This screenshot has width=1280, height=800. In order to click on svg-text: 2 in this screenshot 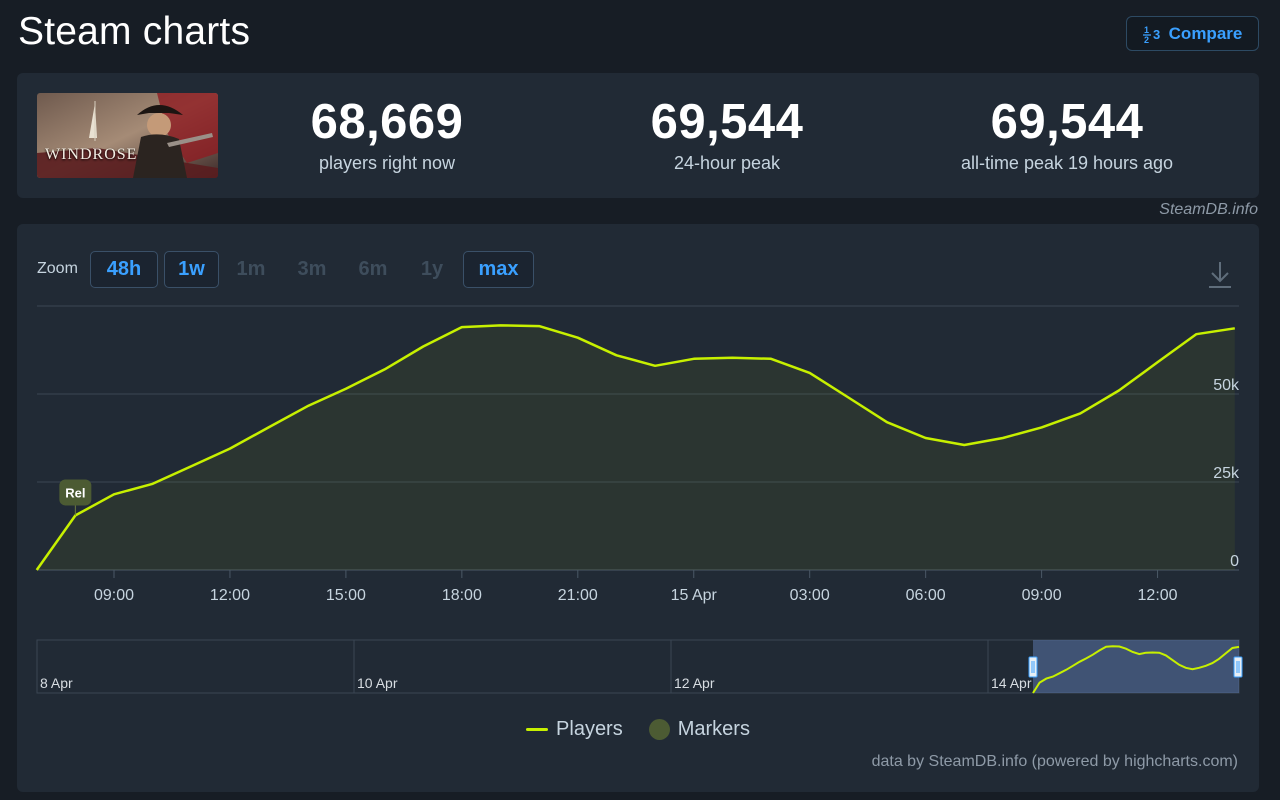, I will do `click(1146, 39)`.